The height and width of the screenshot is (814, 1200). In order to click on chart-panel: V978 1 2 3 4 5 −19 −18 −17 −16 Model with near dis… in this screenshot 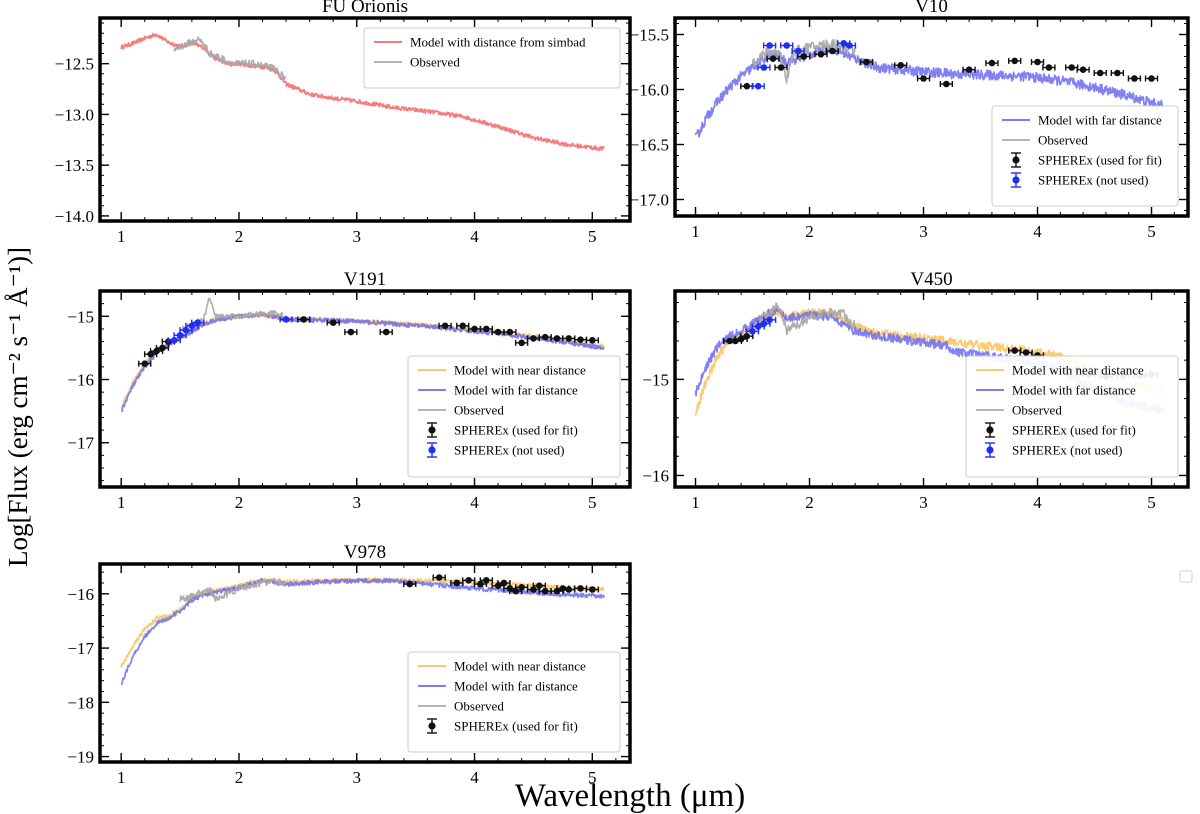, I will do `click(349, 664)`.